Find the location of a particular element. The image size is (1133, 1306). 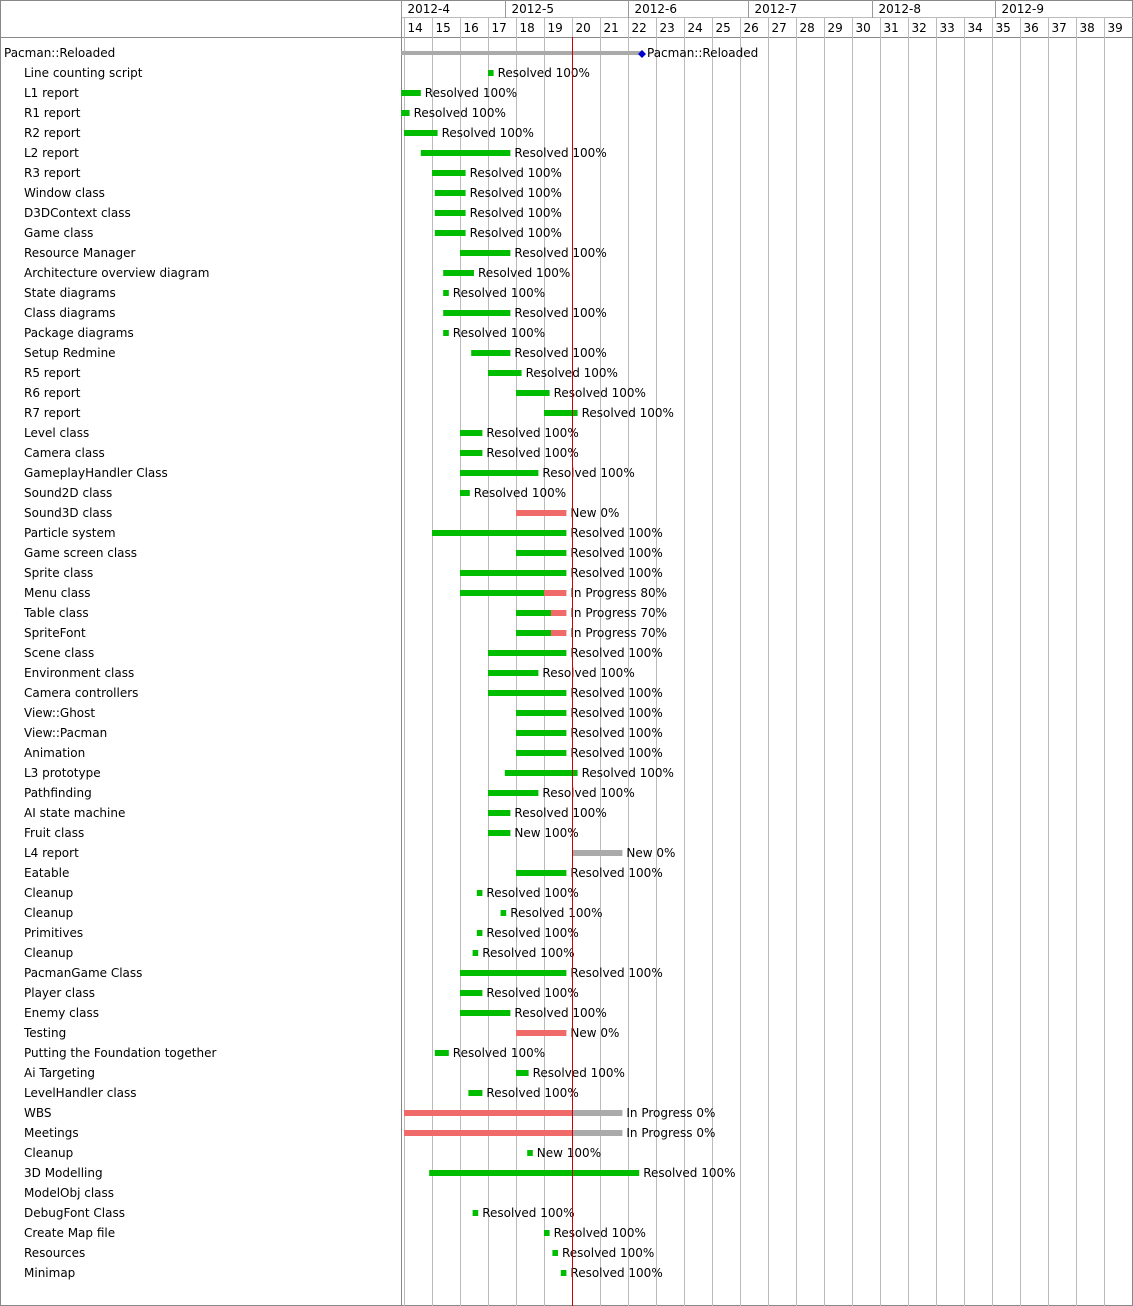

task-name: PacmanGame Class is located at coordinates (83, 973).